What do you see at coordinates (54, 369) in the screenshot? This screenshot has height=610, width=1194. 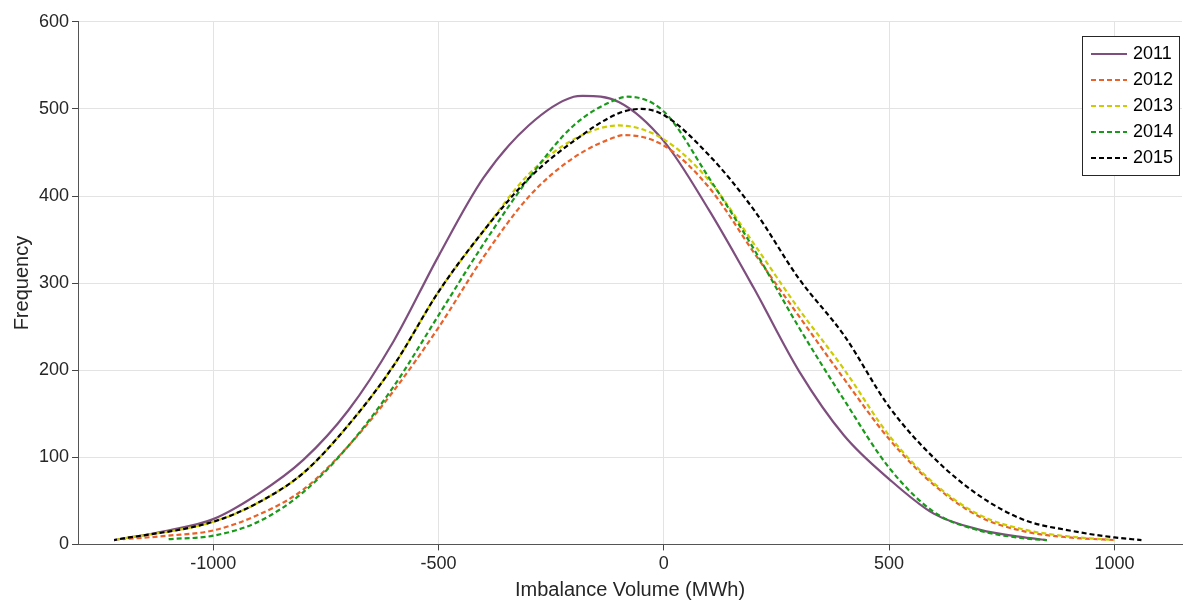 I see `y-tick-label: 200` at bounding box center [54, 369].